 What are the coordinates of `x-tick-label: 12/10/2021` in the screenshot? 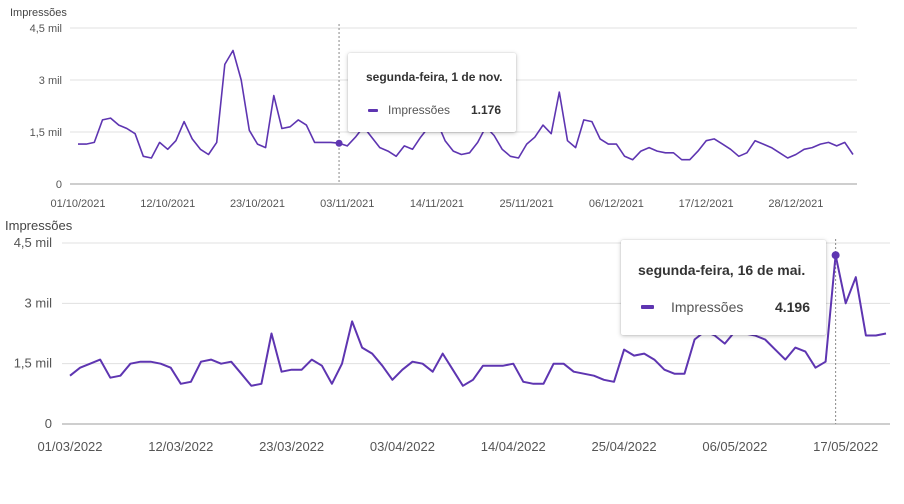 It's located at (167, 204).